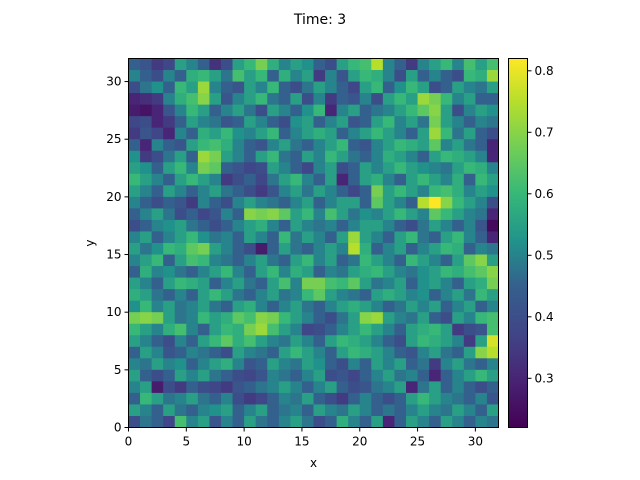 The height and width of the screenshot is (480, 640). Describe the element at coordinates (129, 442) in the screenshot. I see `x-tick-label: 0` at that location.